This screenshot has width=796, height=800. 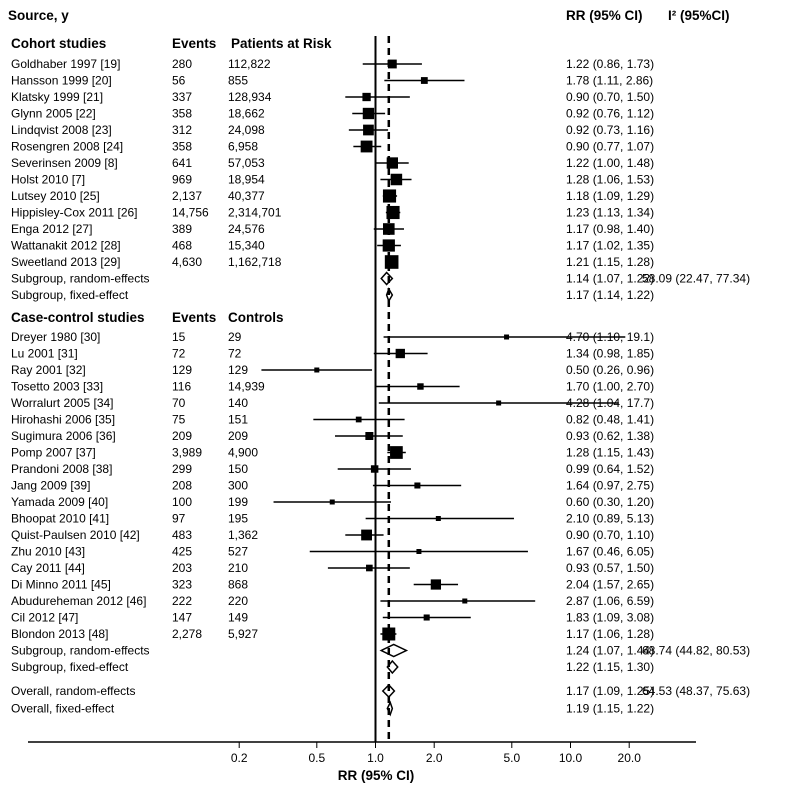 What do you see at coordinates (64, 163) in the screenshot?
I see `study-label: Severinsen 2009 [8]` at bounding box center [64, 163].